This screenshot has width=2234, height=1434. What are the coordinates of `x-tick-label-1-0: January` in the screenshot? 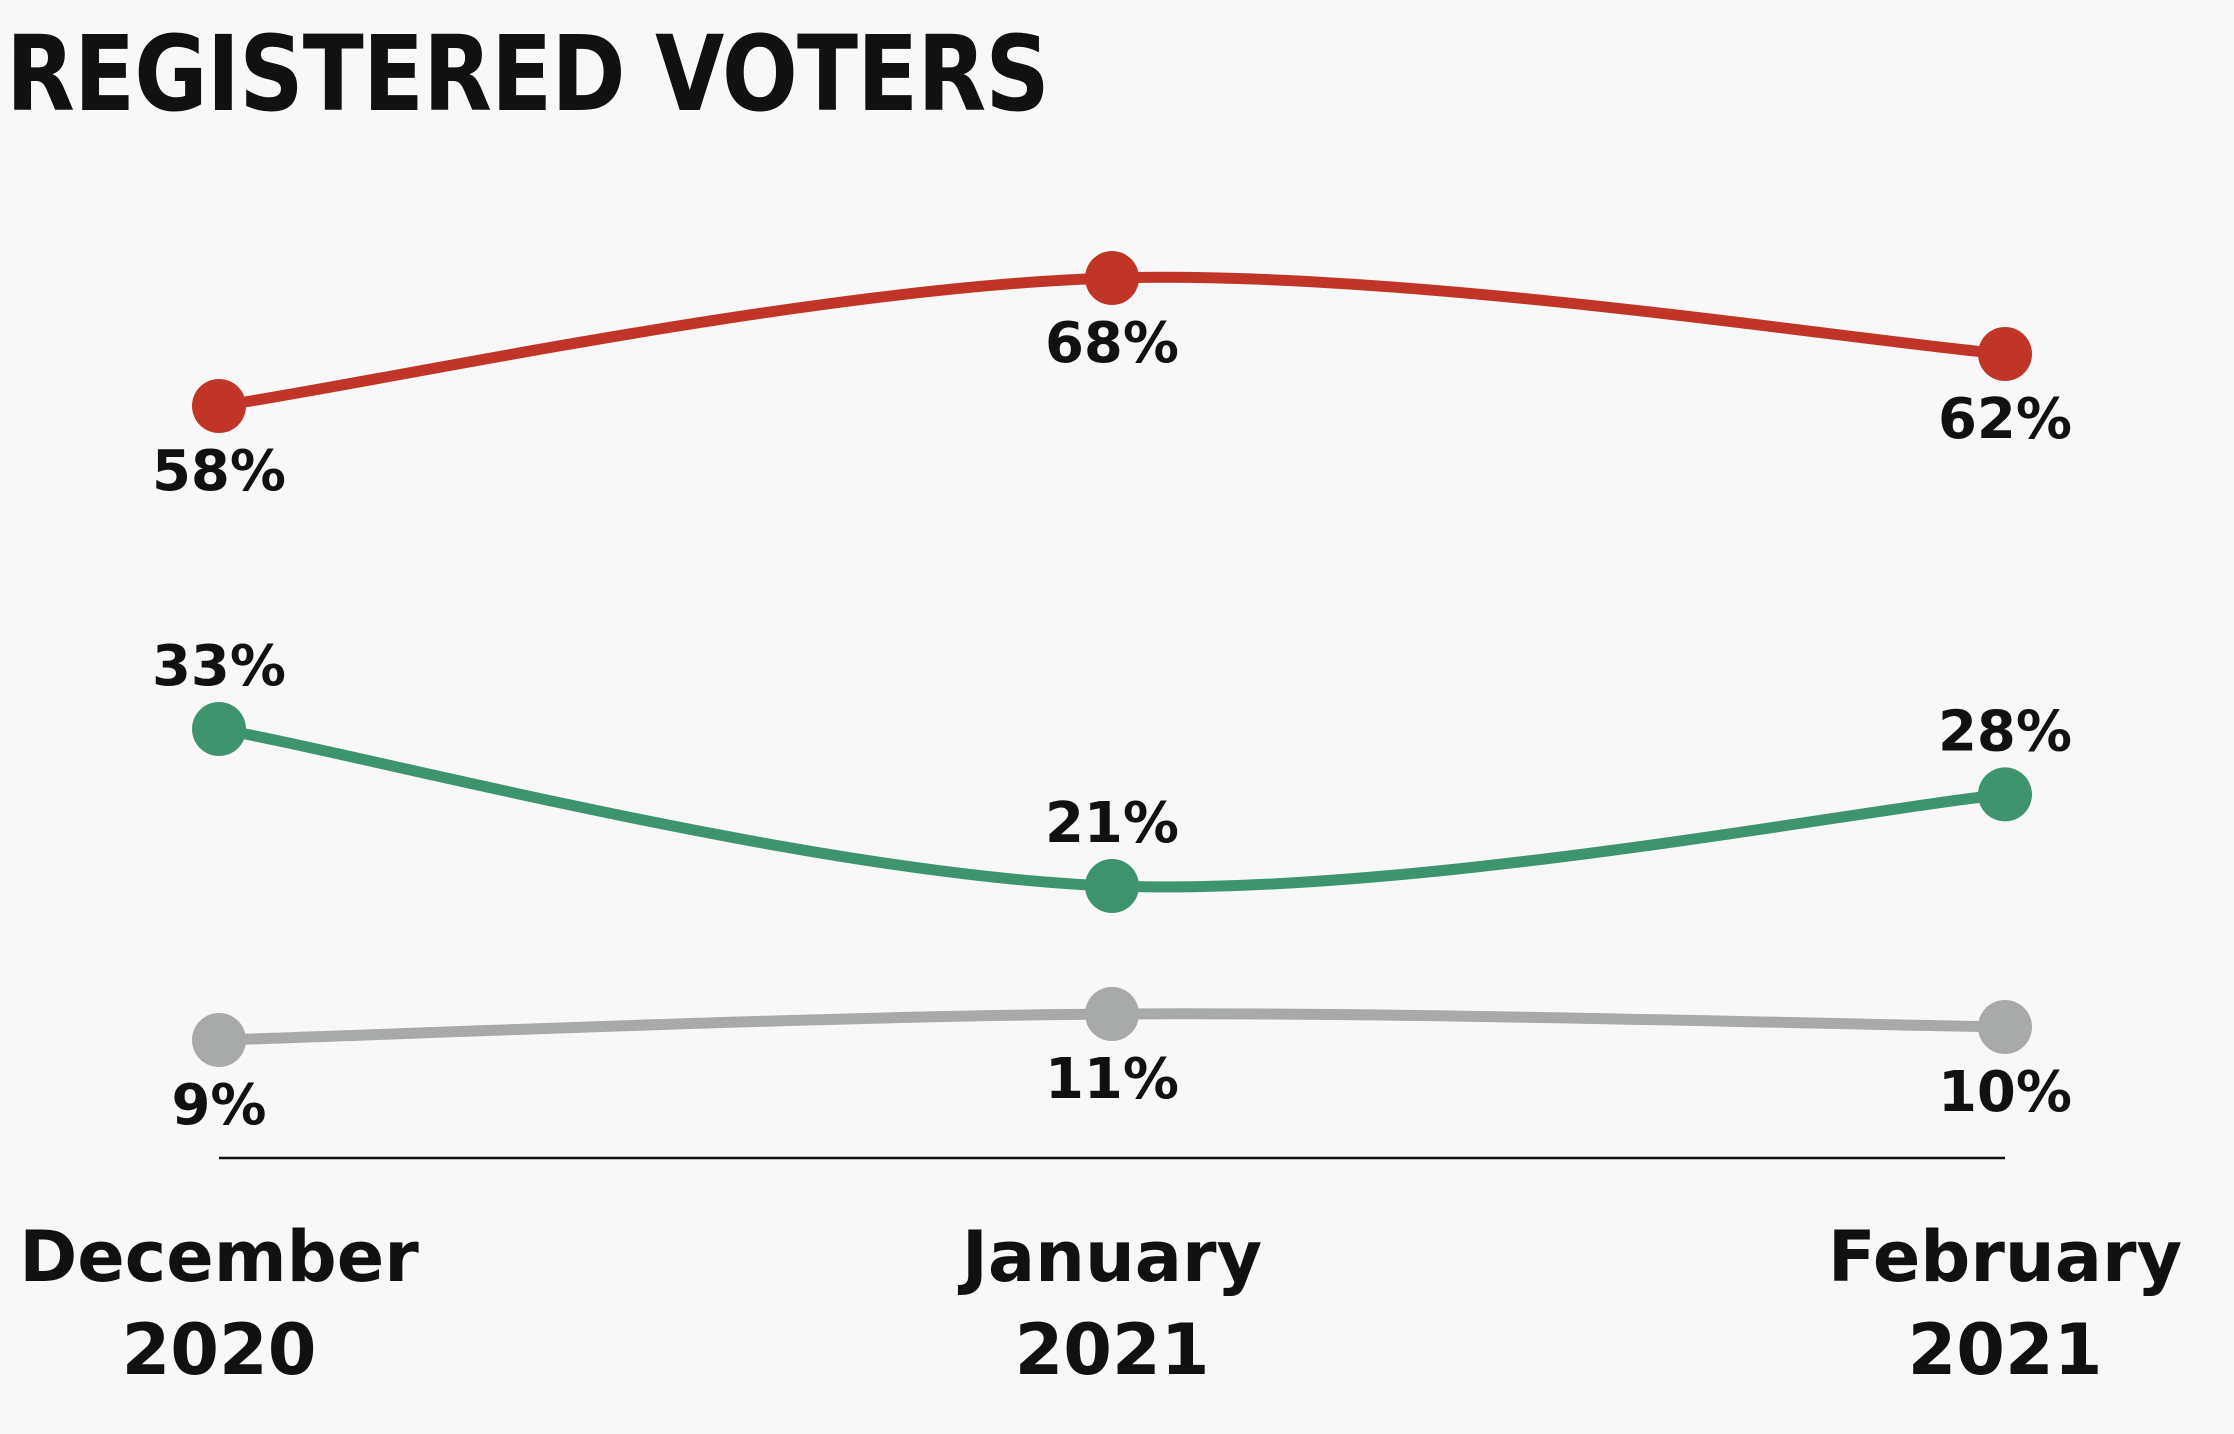 It's located at (1110, 1257).